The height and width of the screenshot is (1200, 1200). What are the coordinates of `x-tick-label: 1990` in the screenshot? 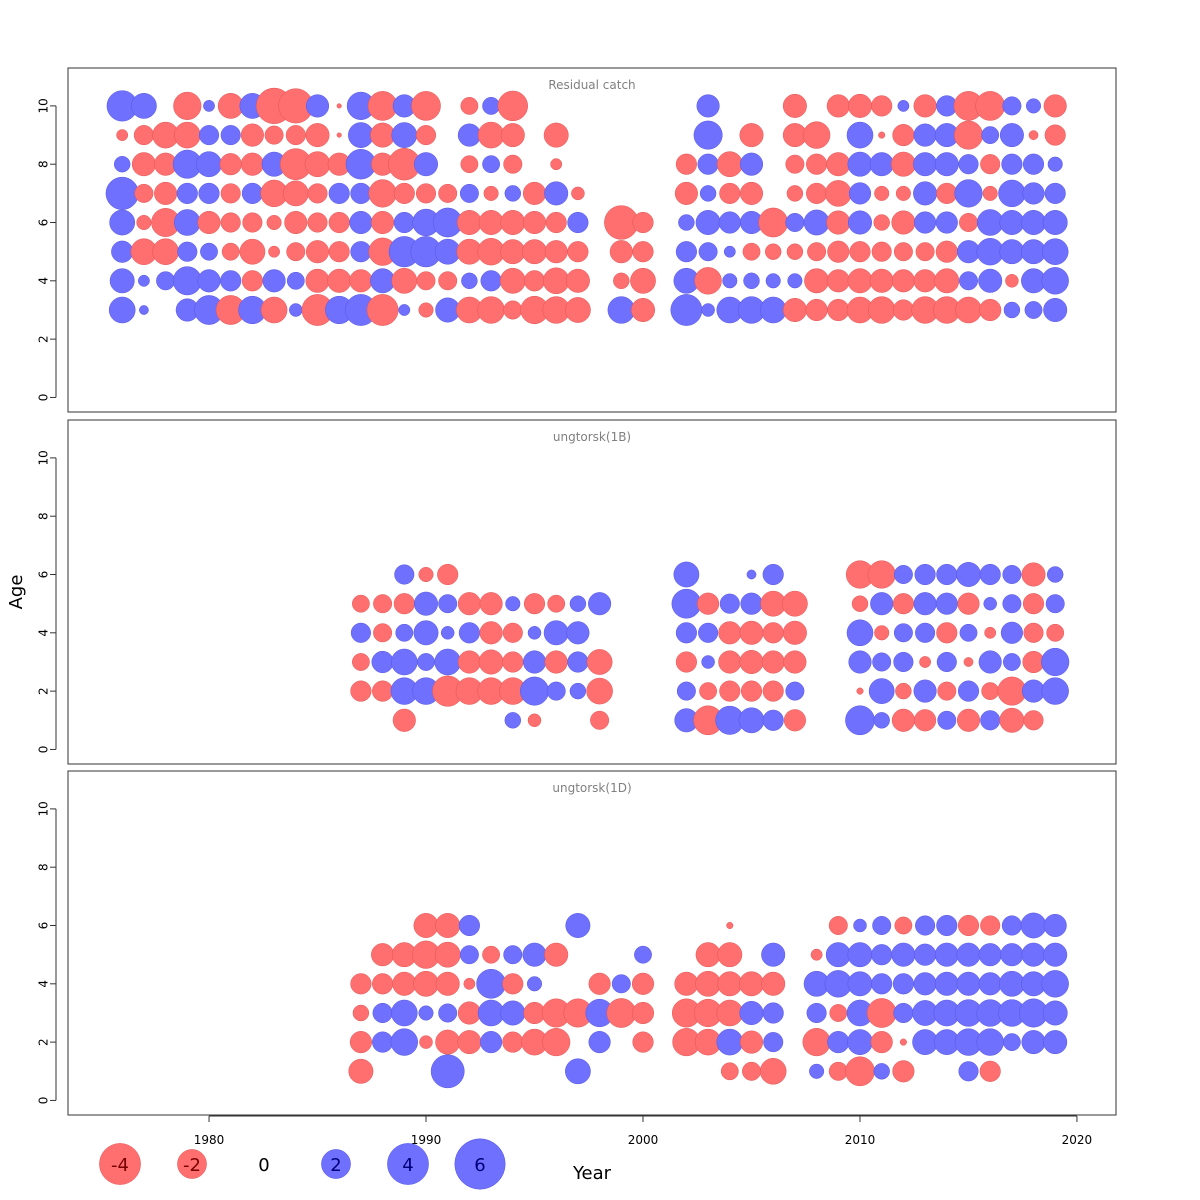 It's located at (426, 1140).